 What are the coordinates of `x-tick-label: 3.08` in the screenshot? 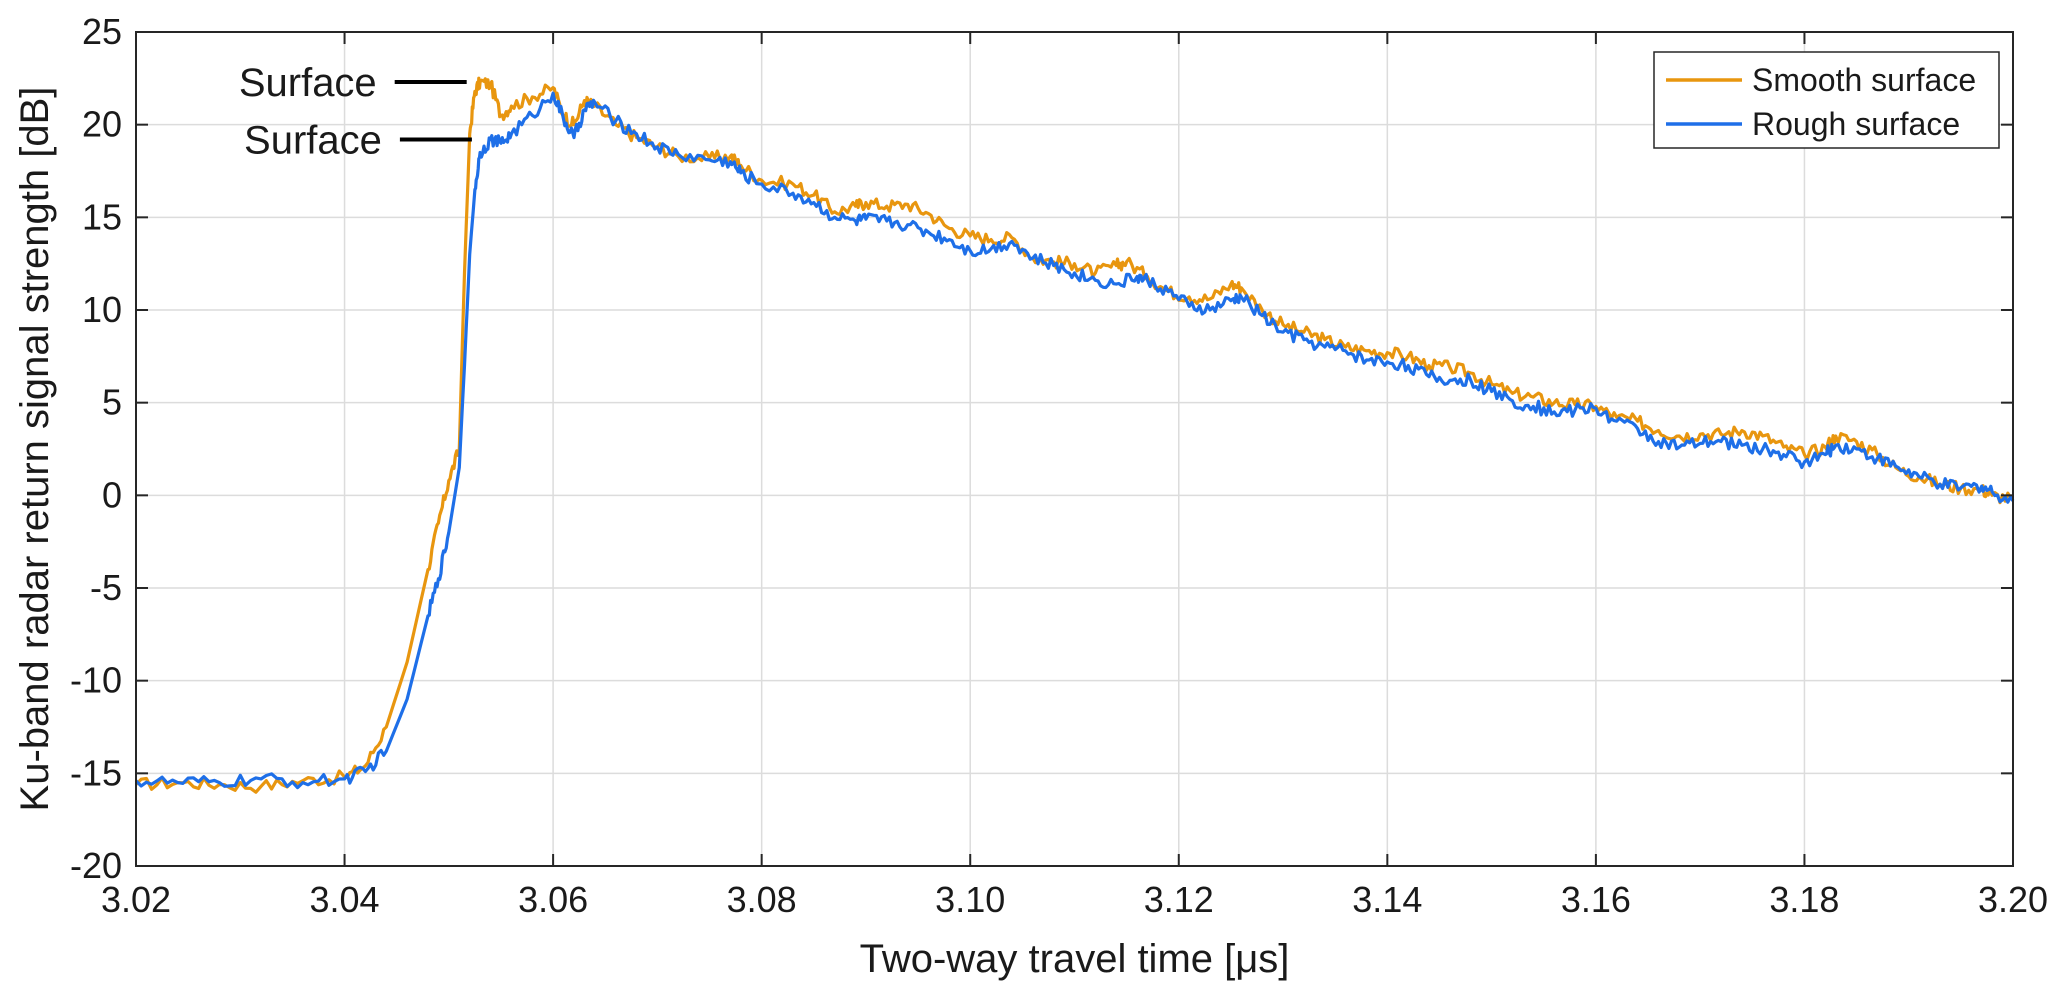 It's located at (762, 899).